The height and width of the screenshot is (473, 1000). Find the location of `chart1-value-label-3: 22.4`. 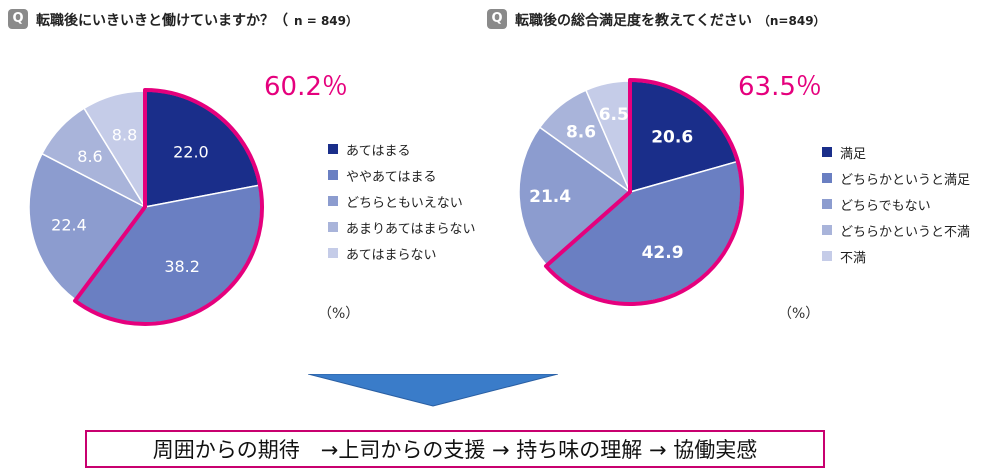

chart1-value-label-3: 22.4 is located at coordinates (69, 224).